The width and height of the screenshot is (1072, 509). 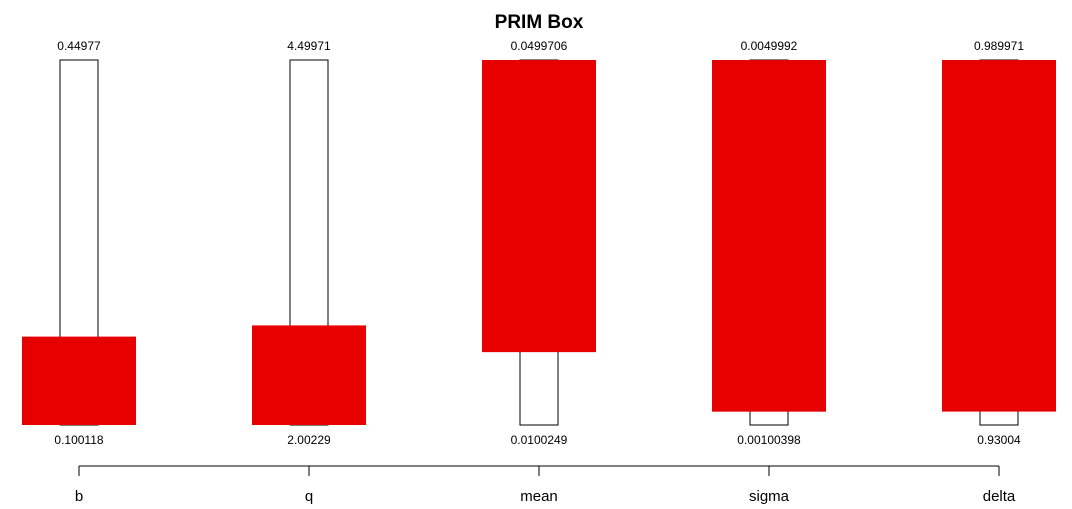 What do you see at coordinates (539, 206) in the screenshot?
I see `prim-box-mean` at bounding box center [539, 206].